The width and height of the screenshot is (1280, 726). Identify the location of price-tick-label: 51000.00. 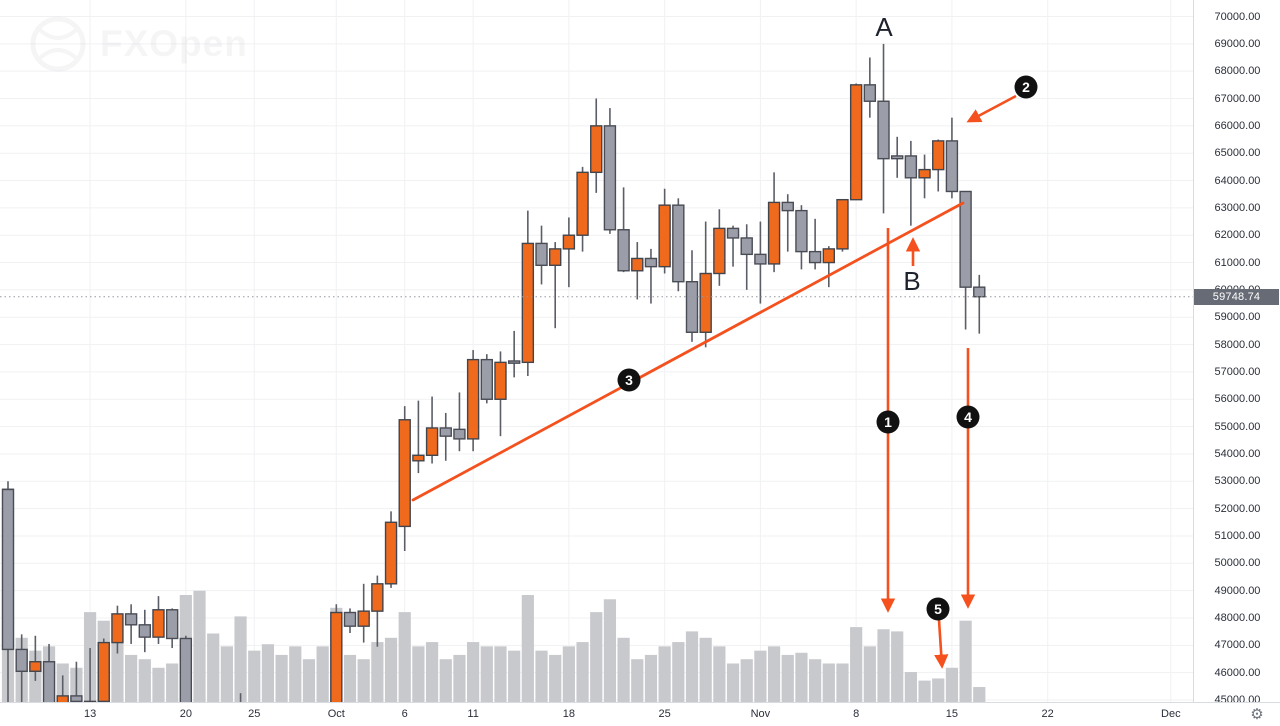
(1237, 535).